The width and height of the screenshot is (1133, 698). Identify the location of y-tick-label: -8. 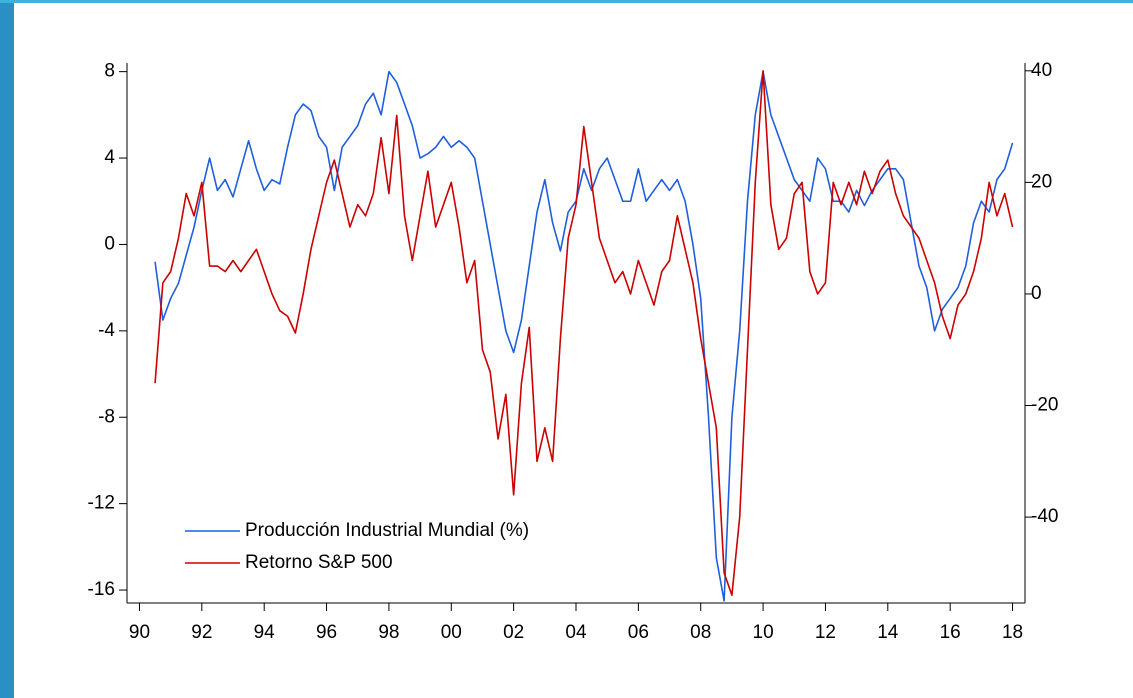
(106, 416).